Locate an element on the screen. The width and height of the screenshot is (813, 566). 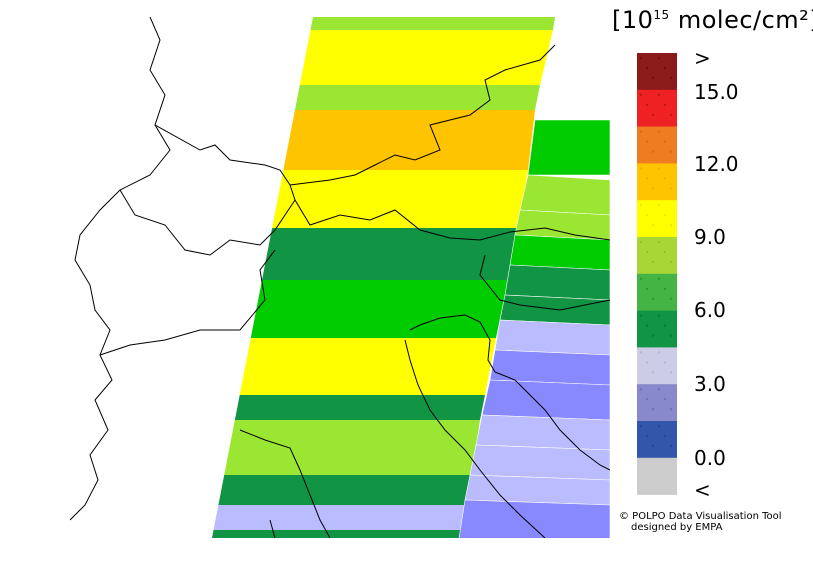
credit-line-1: © POLPO Data Visualisation Tool is located at coordinates (700, 516).